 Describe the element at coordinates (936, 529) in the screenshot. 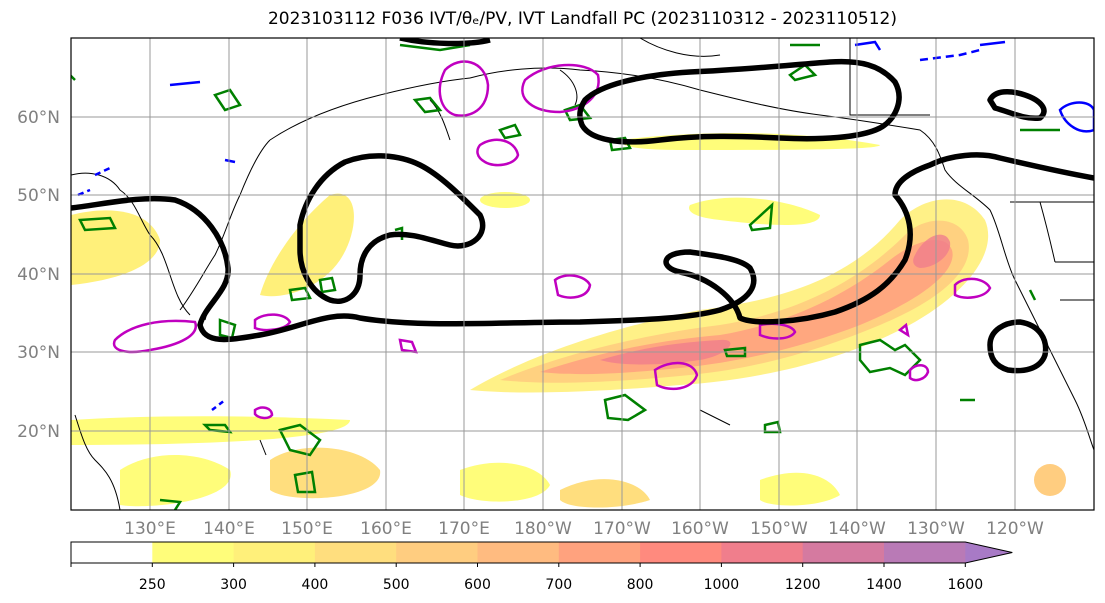

I see `lon-label-130w: 130°W` at that location.